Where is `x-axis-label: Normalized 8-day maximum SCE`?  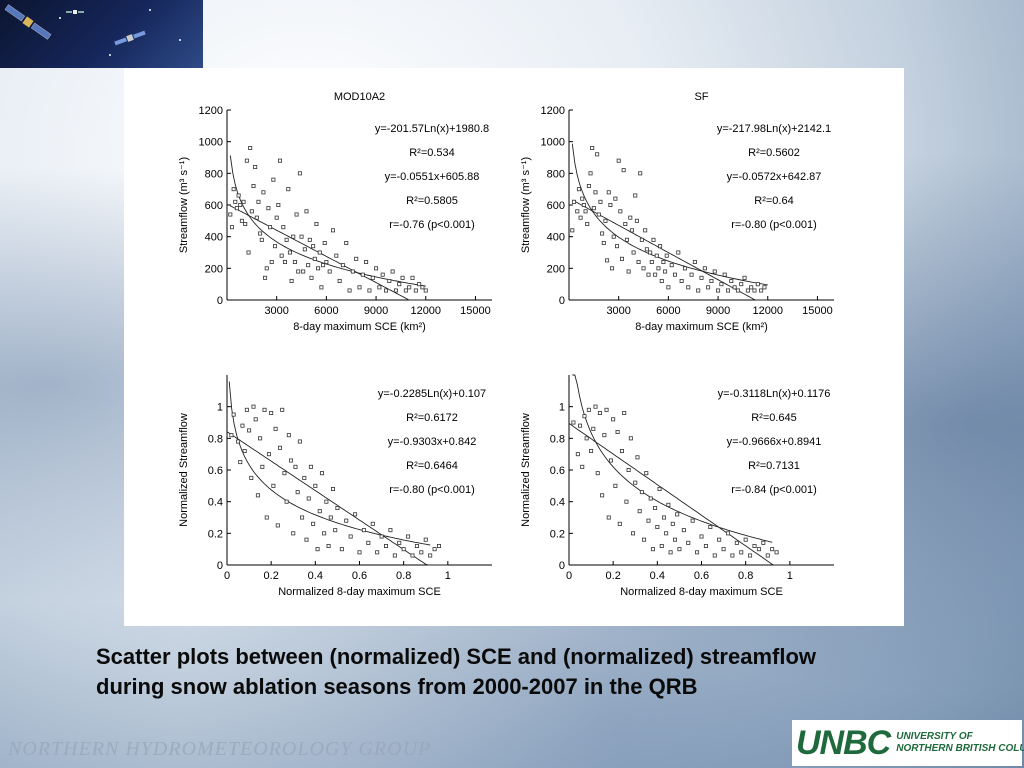 x-axis-label: Normalized 8-day maximum SCE is located at coordinates (701, 592).